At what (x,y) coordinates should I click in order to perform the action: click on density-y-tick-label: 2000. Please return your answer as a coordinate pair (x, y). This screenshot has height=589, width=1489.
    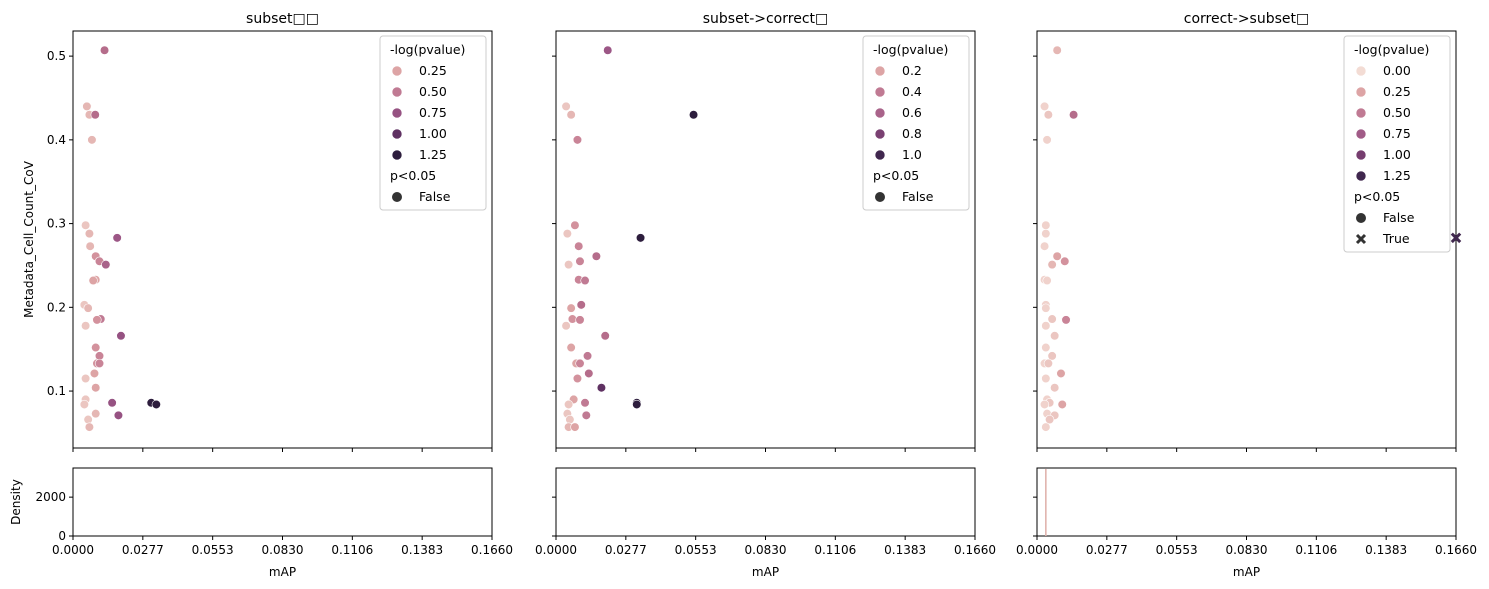
    Looking at the image, I should click on (50, 497).